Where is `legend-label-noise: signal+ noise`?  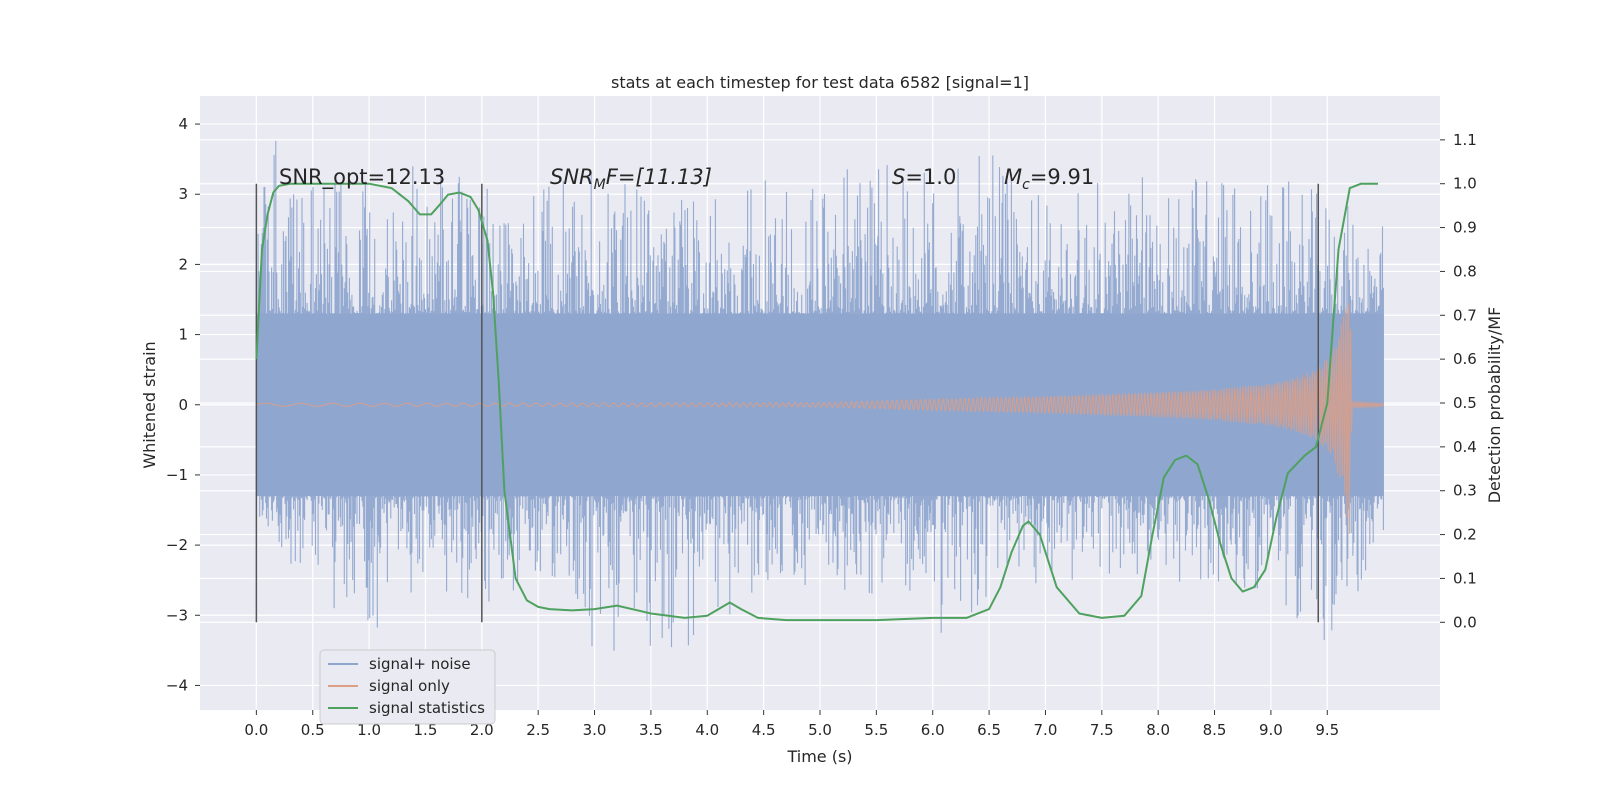
legend-label-noise: signal+ noise is located at coordinates (420, 664).